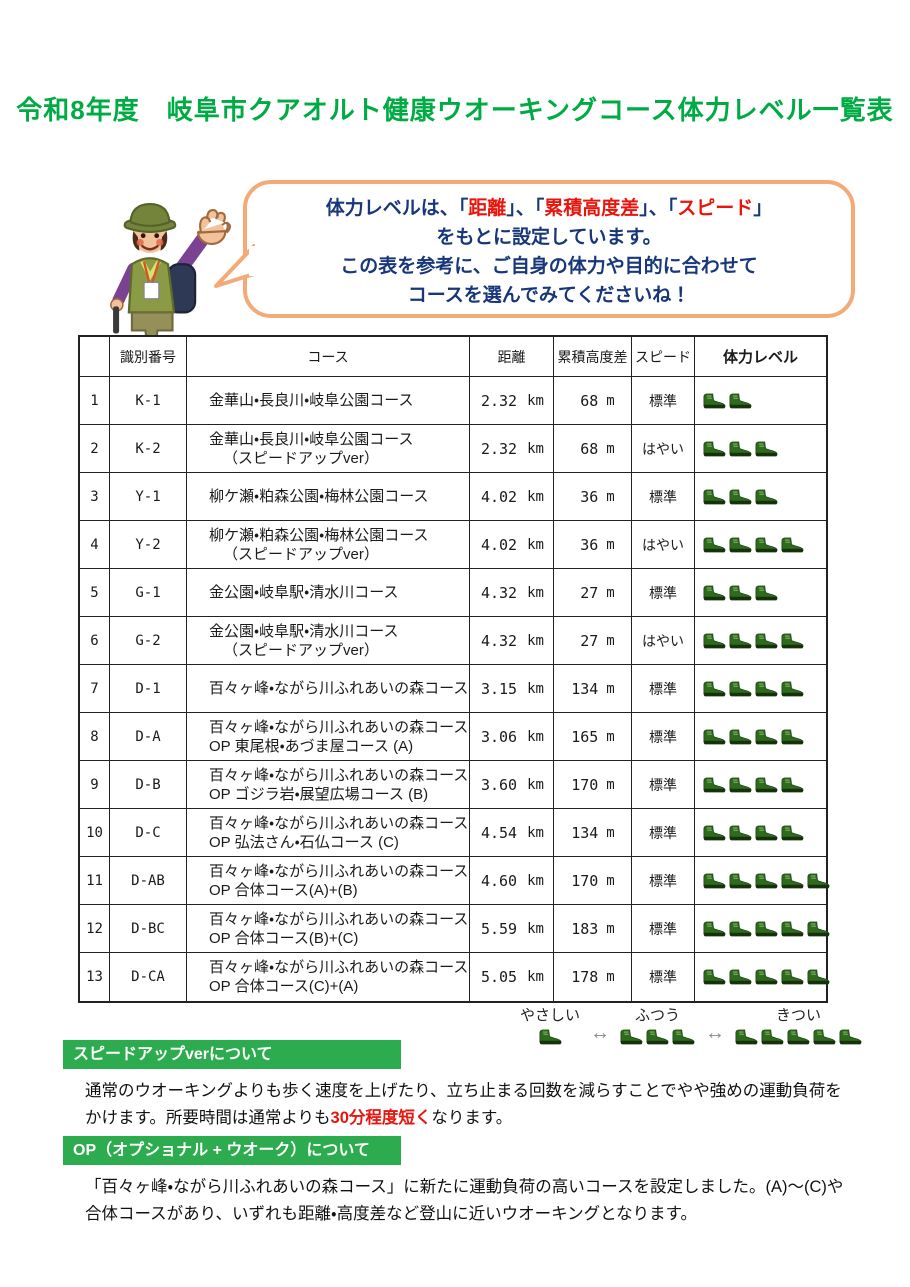 The image size is (910, 1287). What do you see at coordinates (512, 977) in the screenshot?
I see `cell-distance: 5.05 km` at bounding box center [512, 977].